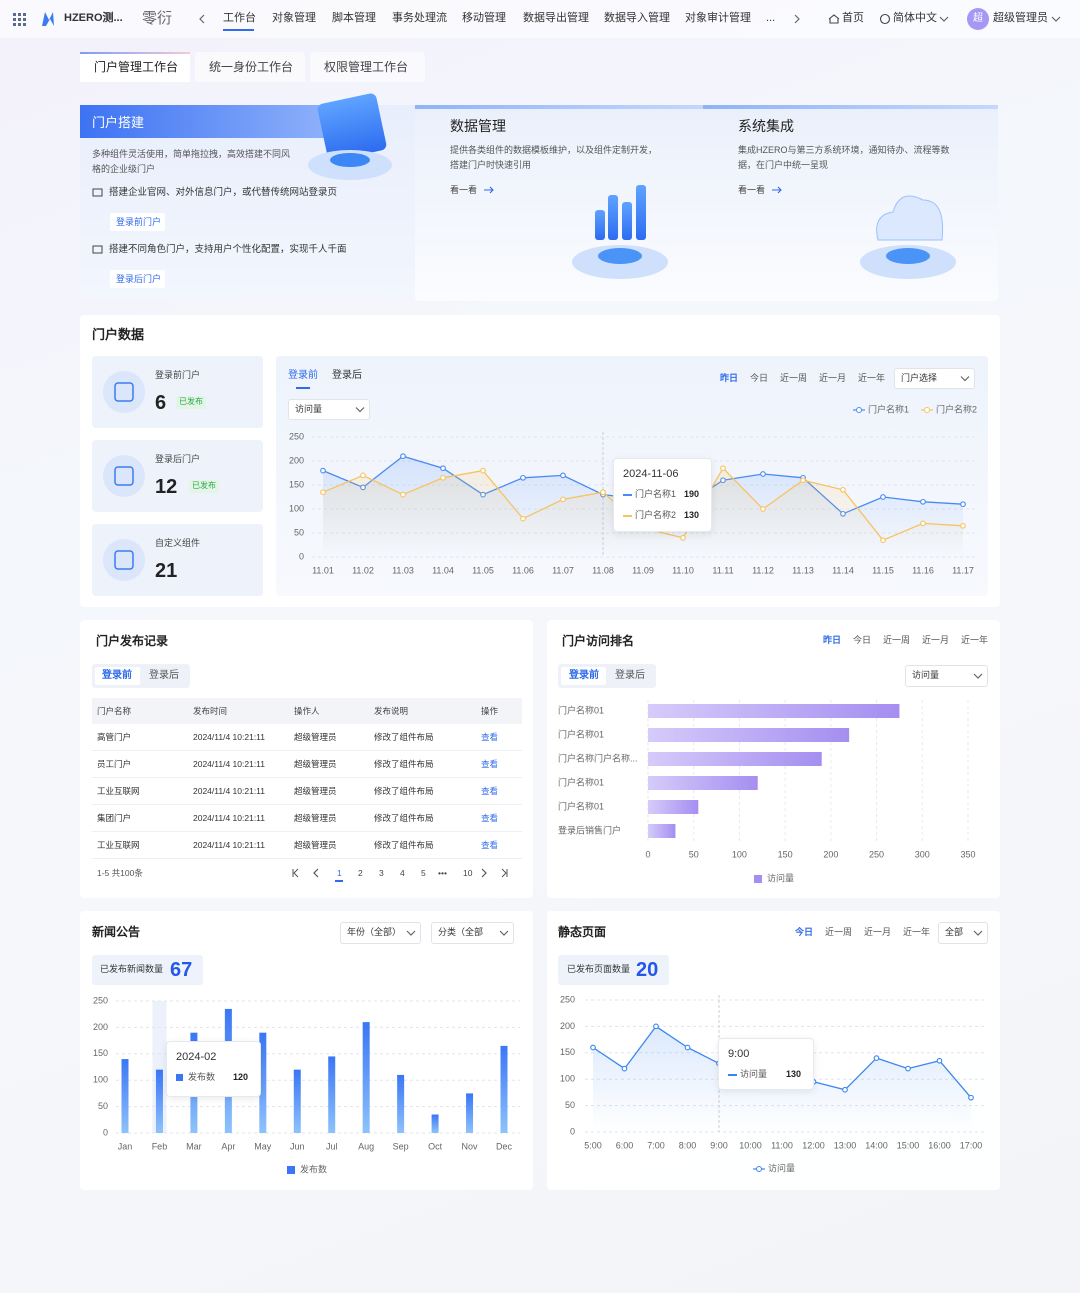  Describe the element at coordinates (637, 18) in the screenshot. I see `menu-item: 数据导入管理` at that location.